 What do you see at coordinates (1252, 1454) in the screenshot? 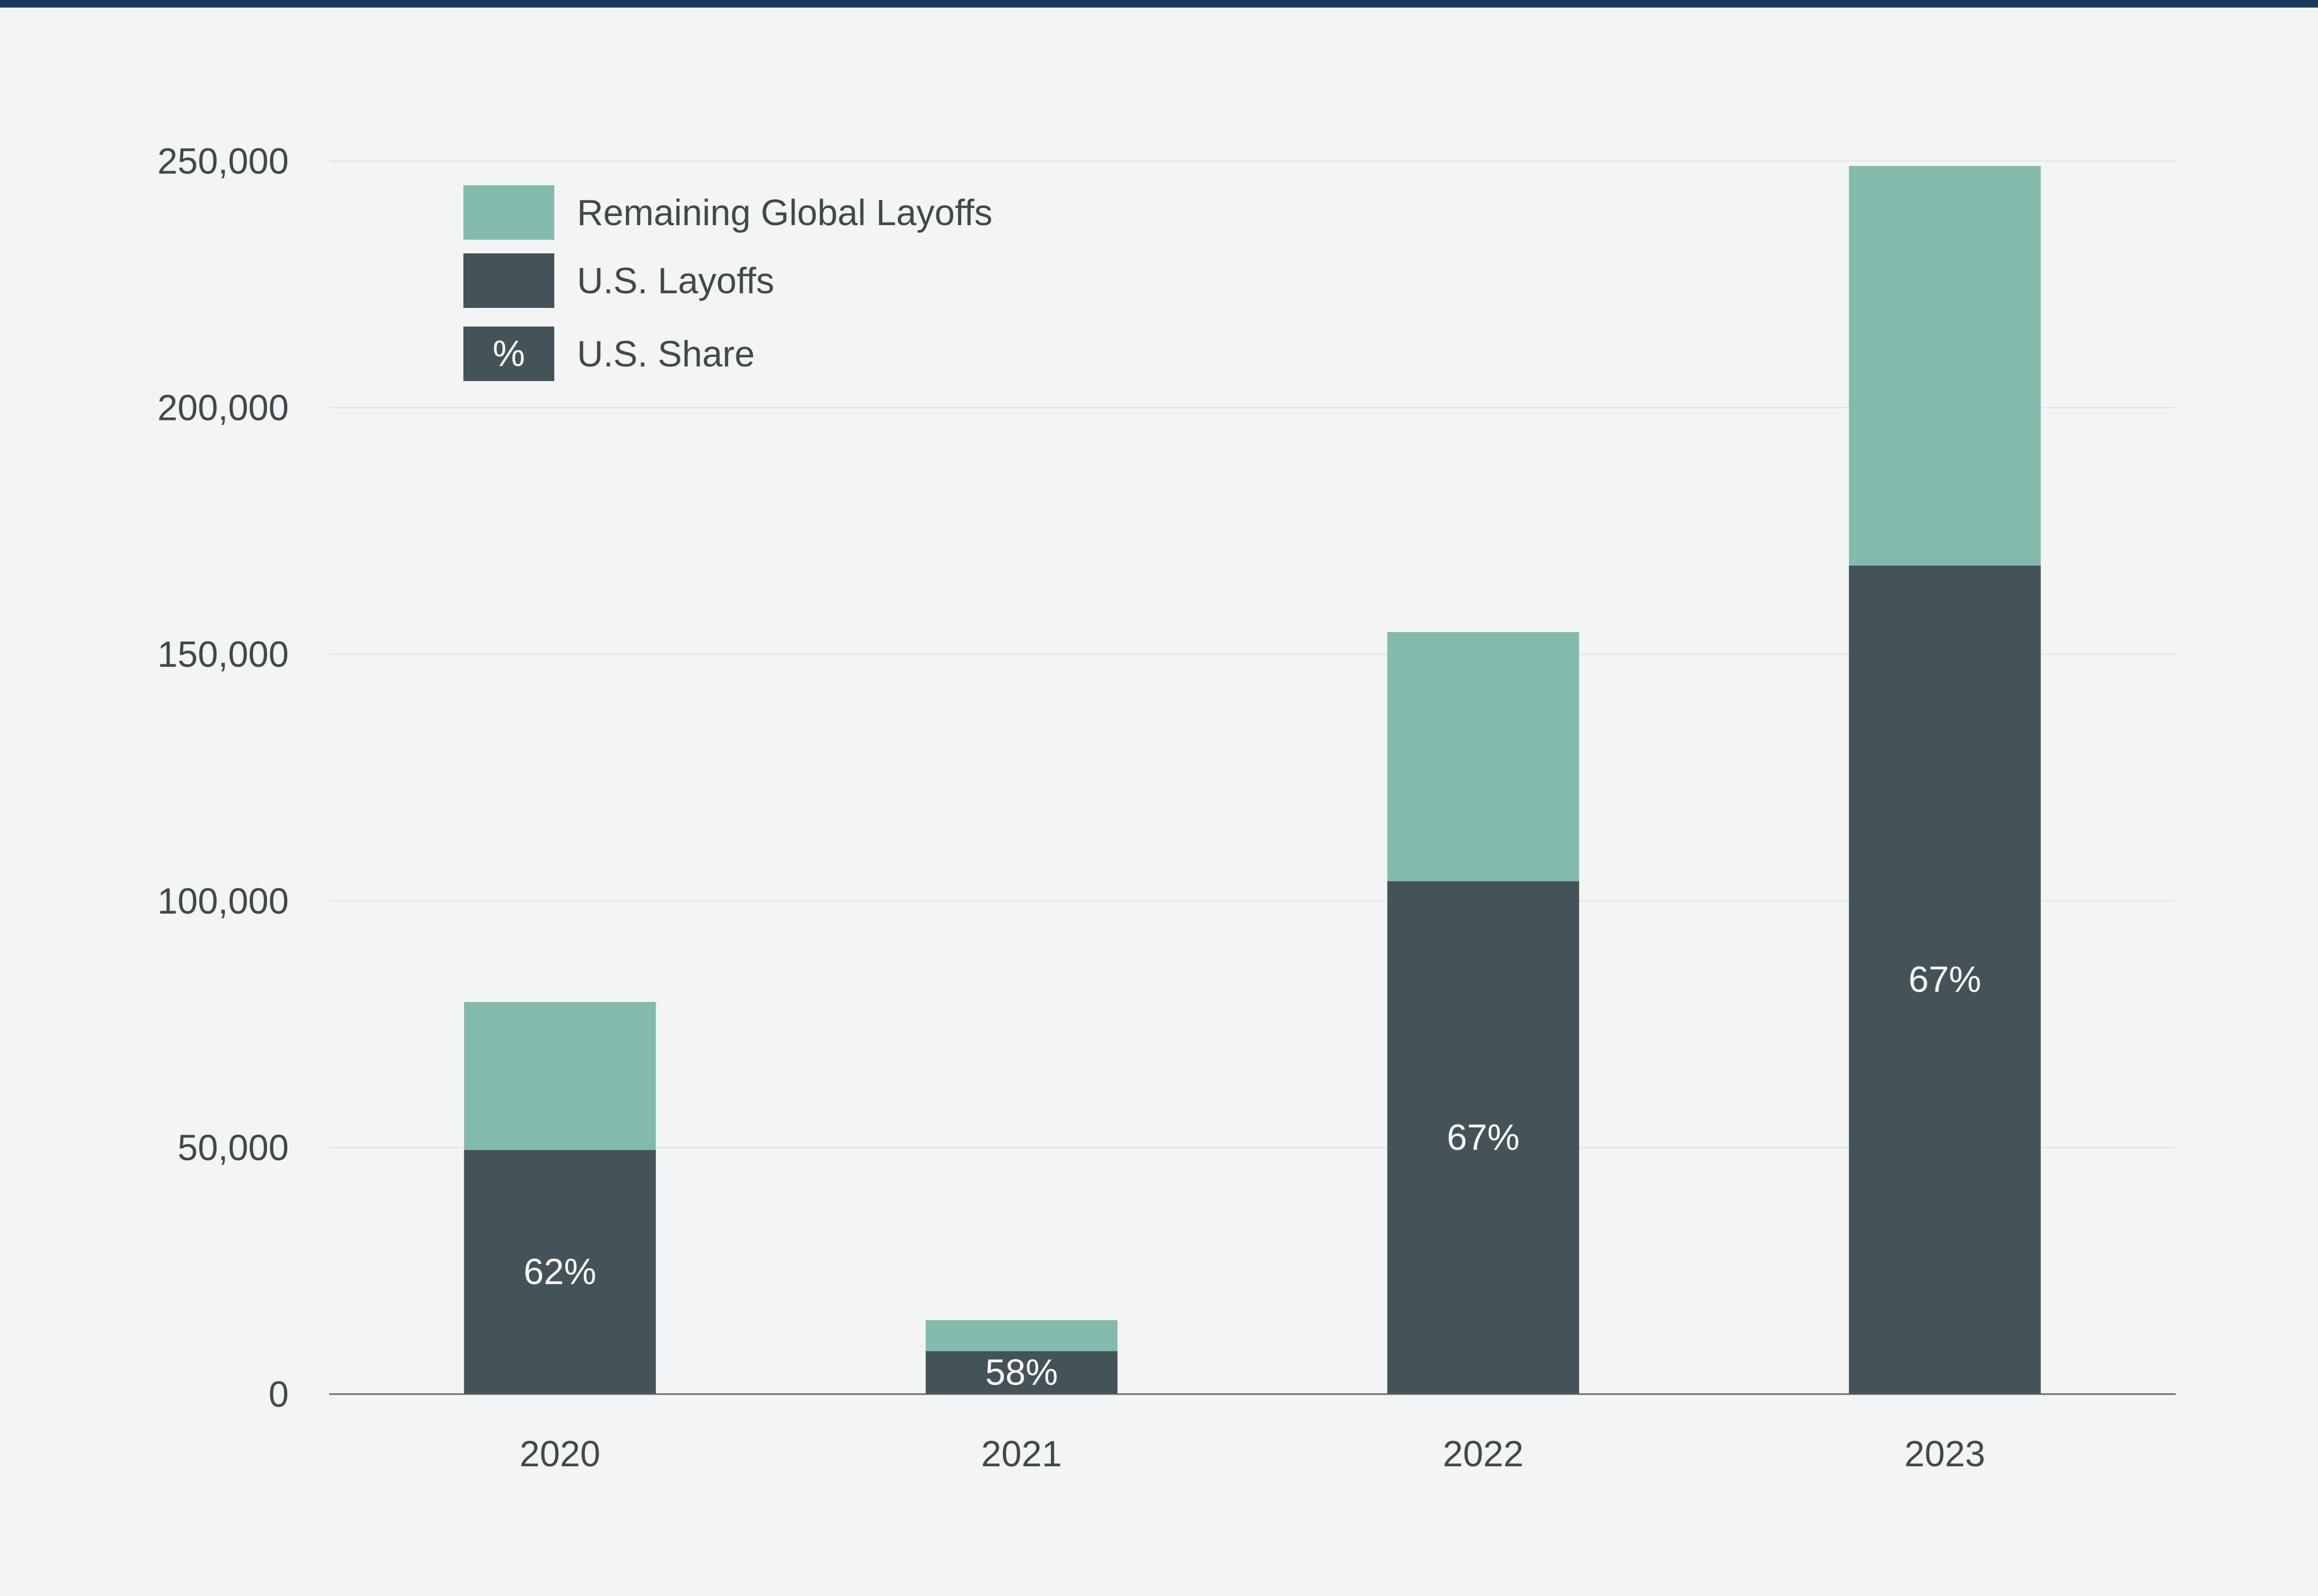
I see `x-axis-ticks: 2020 2021 2022 2023` at bounding box center [1252, 1454].